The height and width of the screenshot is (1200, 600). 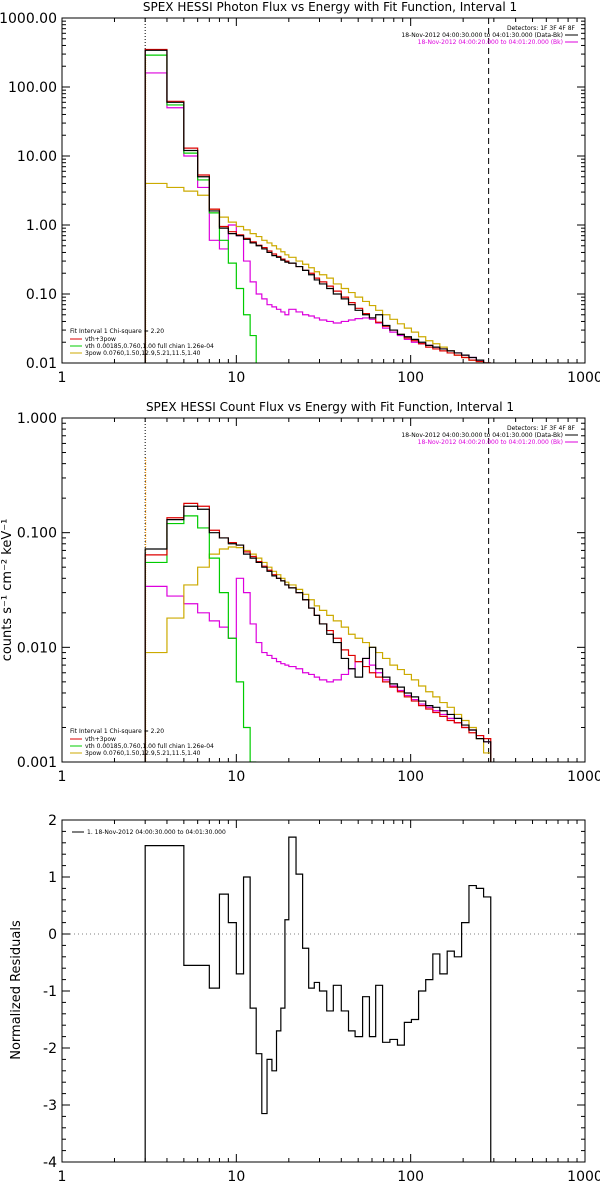 I want to click on y-axis-label: Normalized Residuals, so click(x=16, y=990).